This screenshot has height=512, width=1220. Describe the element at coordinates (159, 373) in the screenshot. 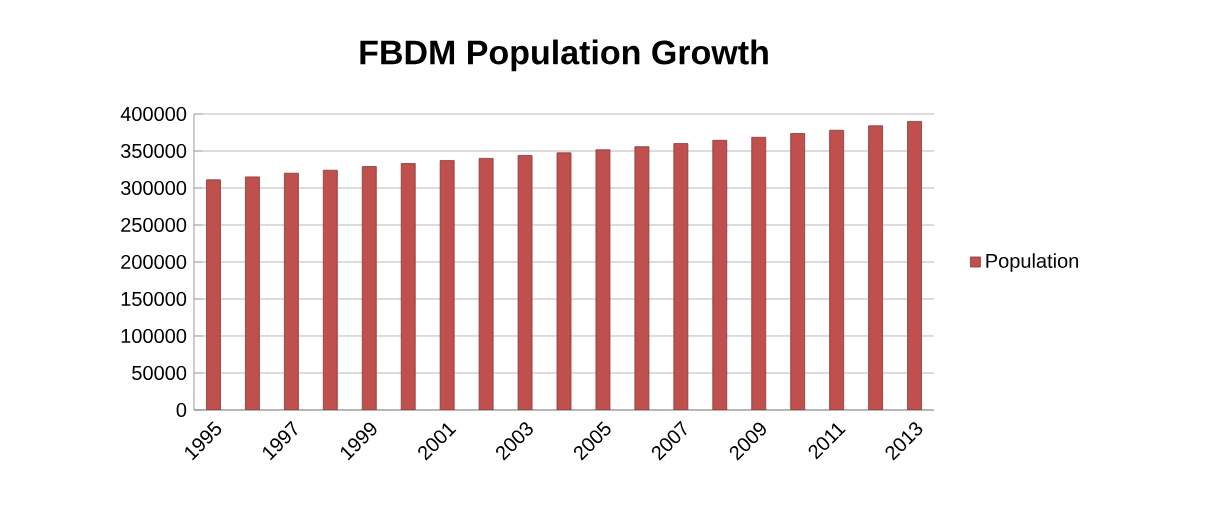

I see `y-tick-label: 50000` at that location.